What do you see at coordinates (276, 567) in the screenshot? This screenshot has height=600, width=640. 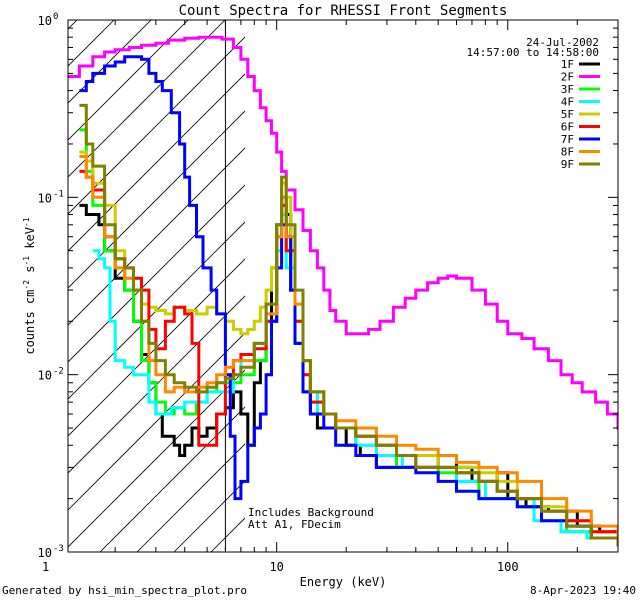 I see `x-tick-label: 10` at bounding box center [276, 567].